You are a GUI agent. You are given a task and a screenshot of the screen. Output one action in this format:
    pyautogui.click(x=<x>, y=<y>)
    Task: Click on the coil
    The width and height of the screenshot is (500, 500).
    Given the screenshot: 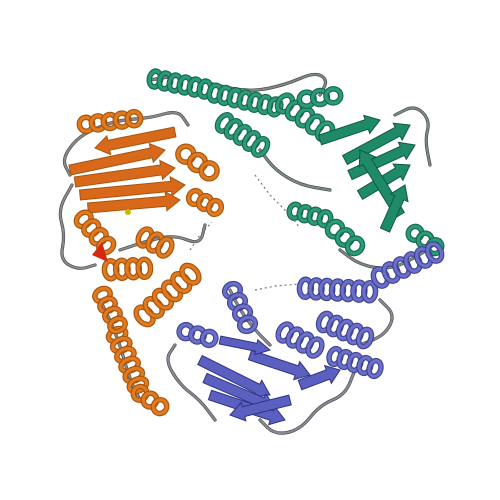 What is the action you would take?
    pyautogui.click(x=295, y=170)
    